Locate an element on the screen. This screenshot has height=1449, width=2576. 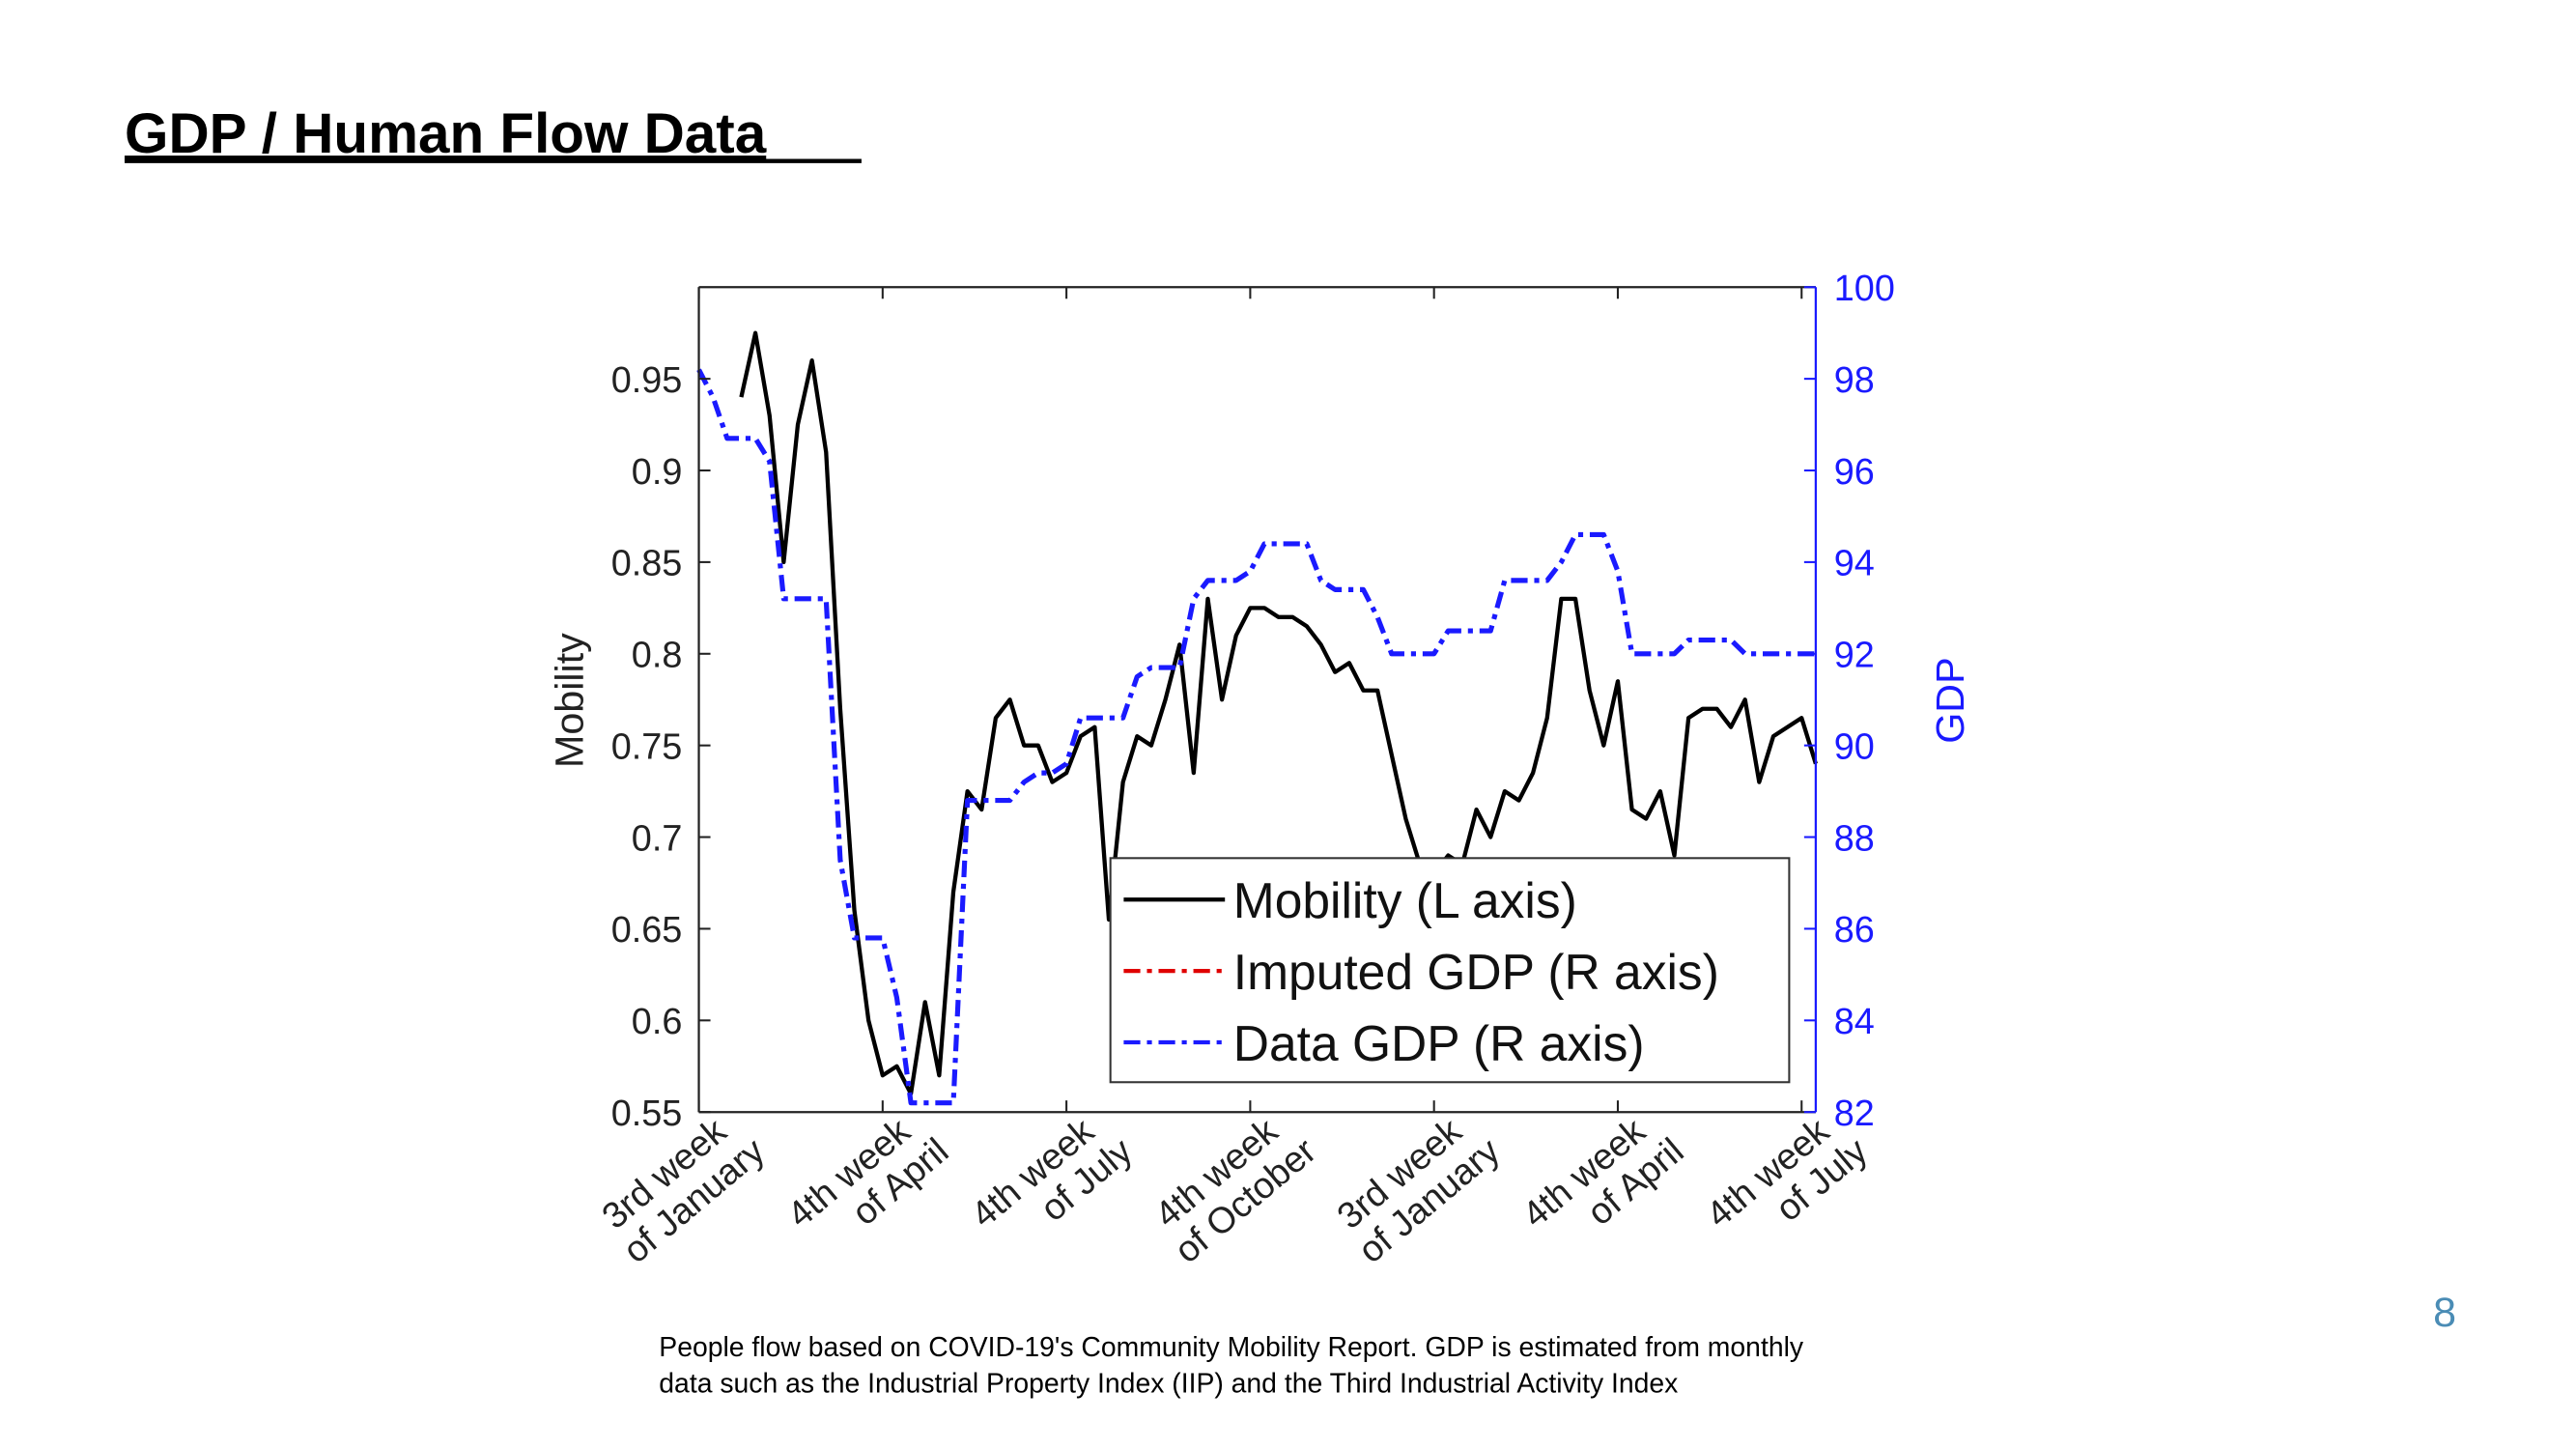
y2-tick-label: 92 is located at coordinates (1854, 656).